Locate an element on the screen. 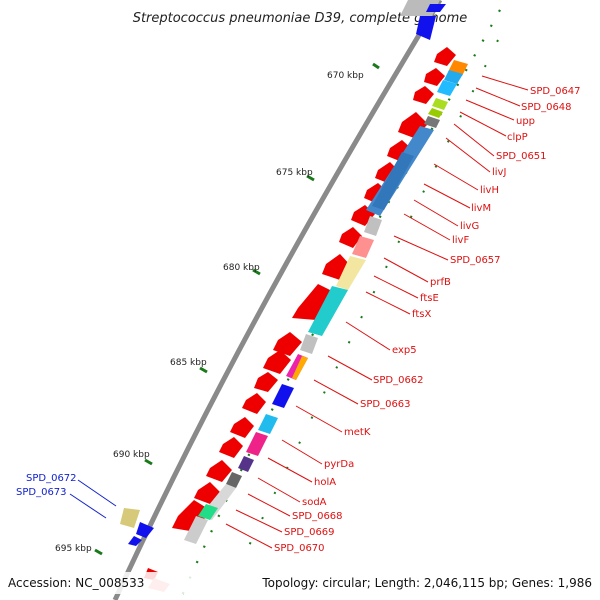 This screenshot has width=600, height=600. gene-label-soda: sodA is located at coordinates (314, 502).